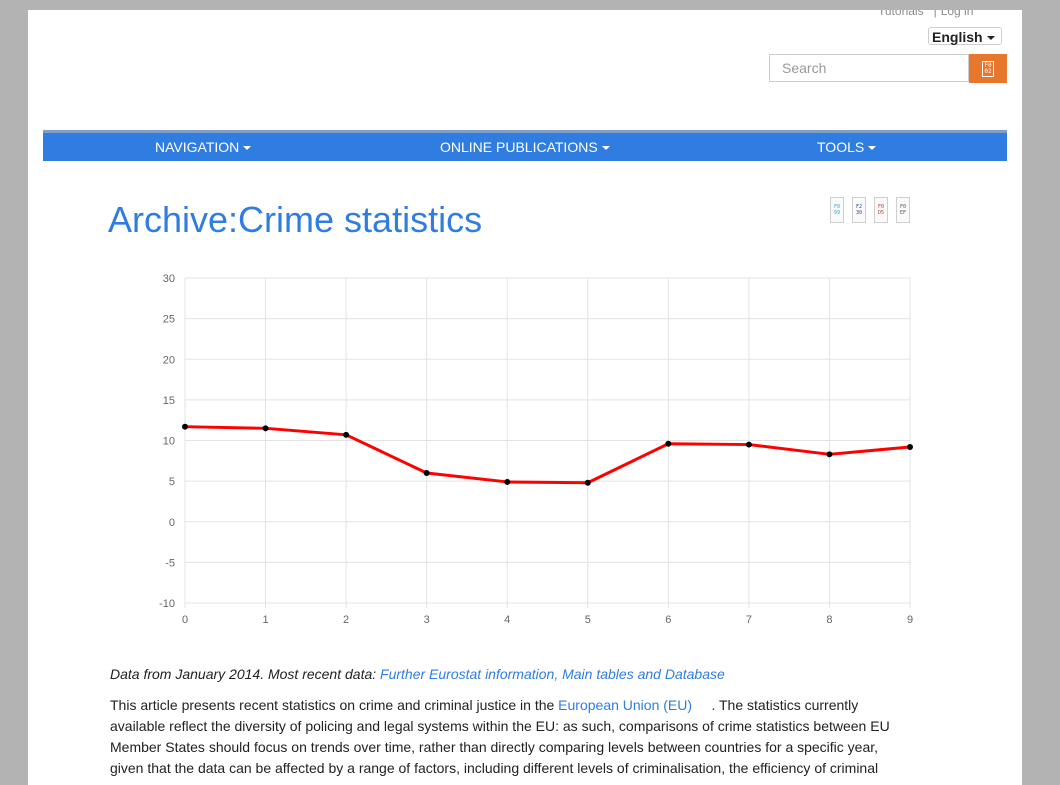  Describe the element at coordinates (859, 210) in the screenshot. I see `print-icon: F2 30` at that location.